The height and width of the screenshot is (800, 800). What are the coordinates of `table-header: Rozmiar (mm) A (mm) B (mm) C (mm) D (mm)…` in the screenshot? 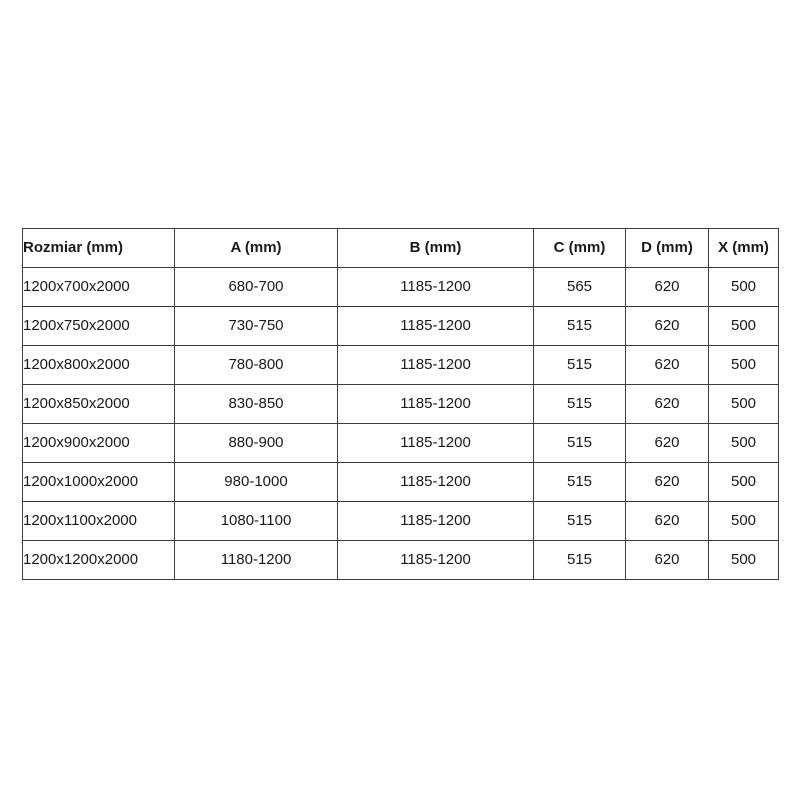 It's located at (400, 248).